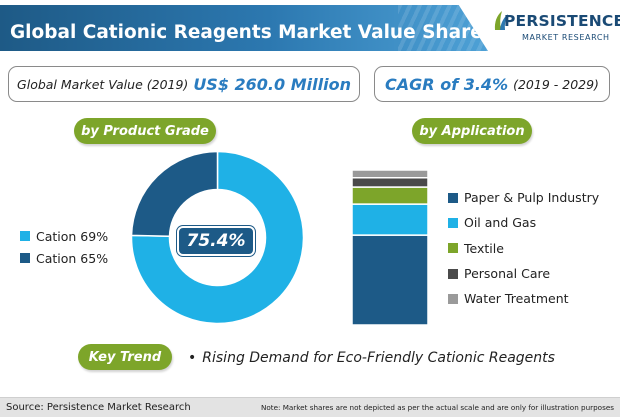  I want to click on key-trend-heading: Key Trend, so click(125, 357).